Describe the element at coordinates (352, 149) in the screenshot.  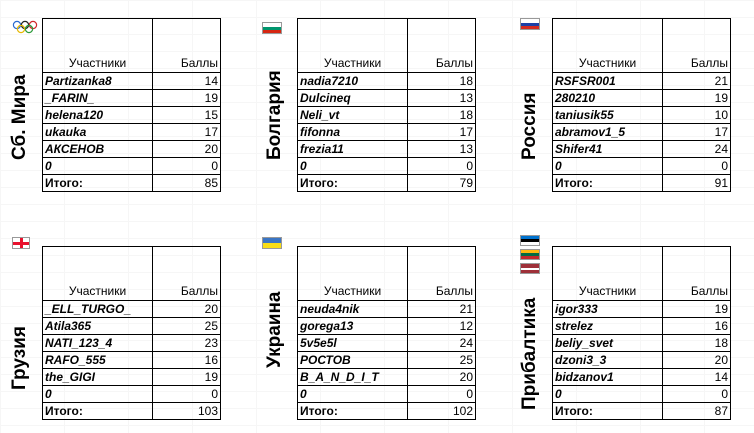
I see `participant-name: frezia11` at that location.